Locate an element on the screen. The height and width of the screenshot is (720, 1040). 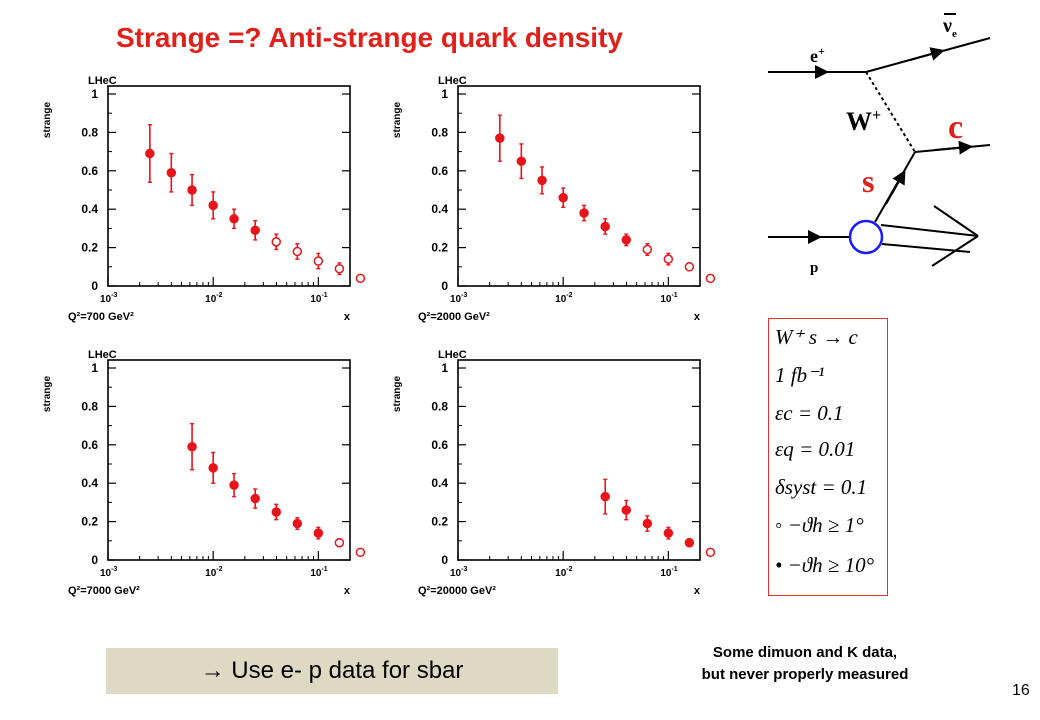
charm-label: c is located at coordinates (955, 127).